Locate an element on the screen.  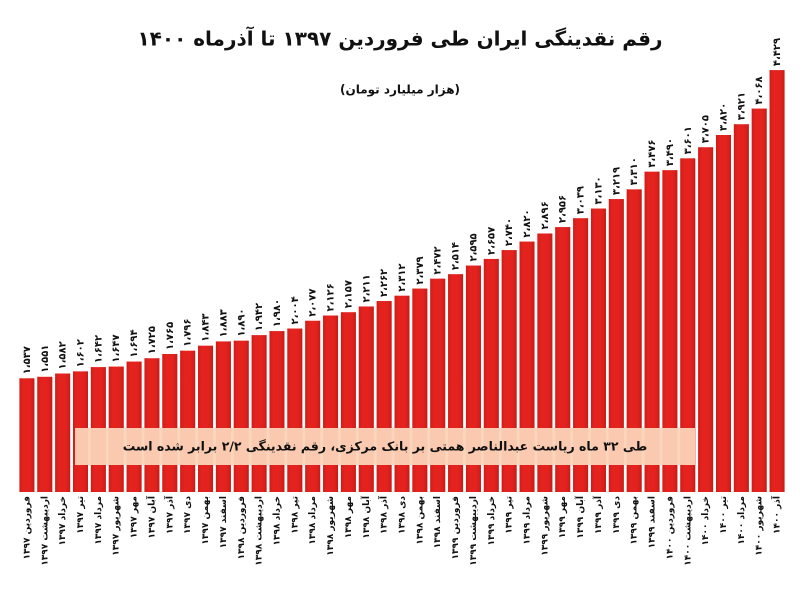
x-tick-label: اردیبهشت ۱۳۹۹ is located at coordinates (474, 531).